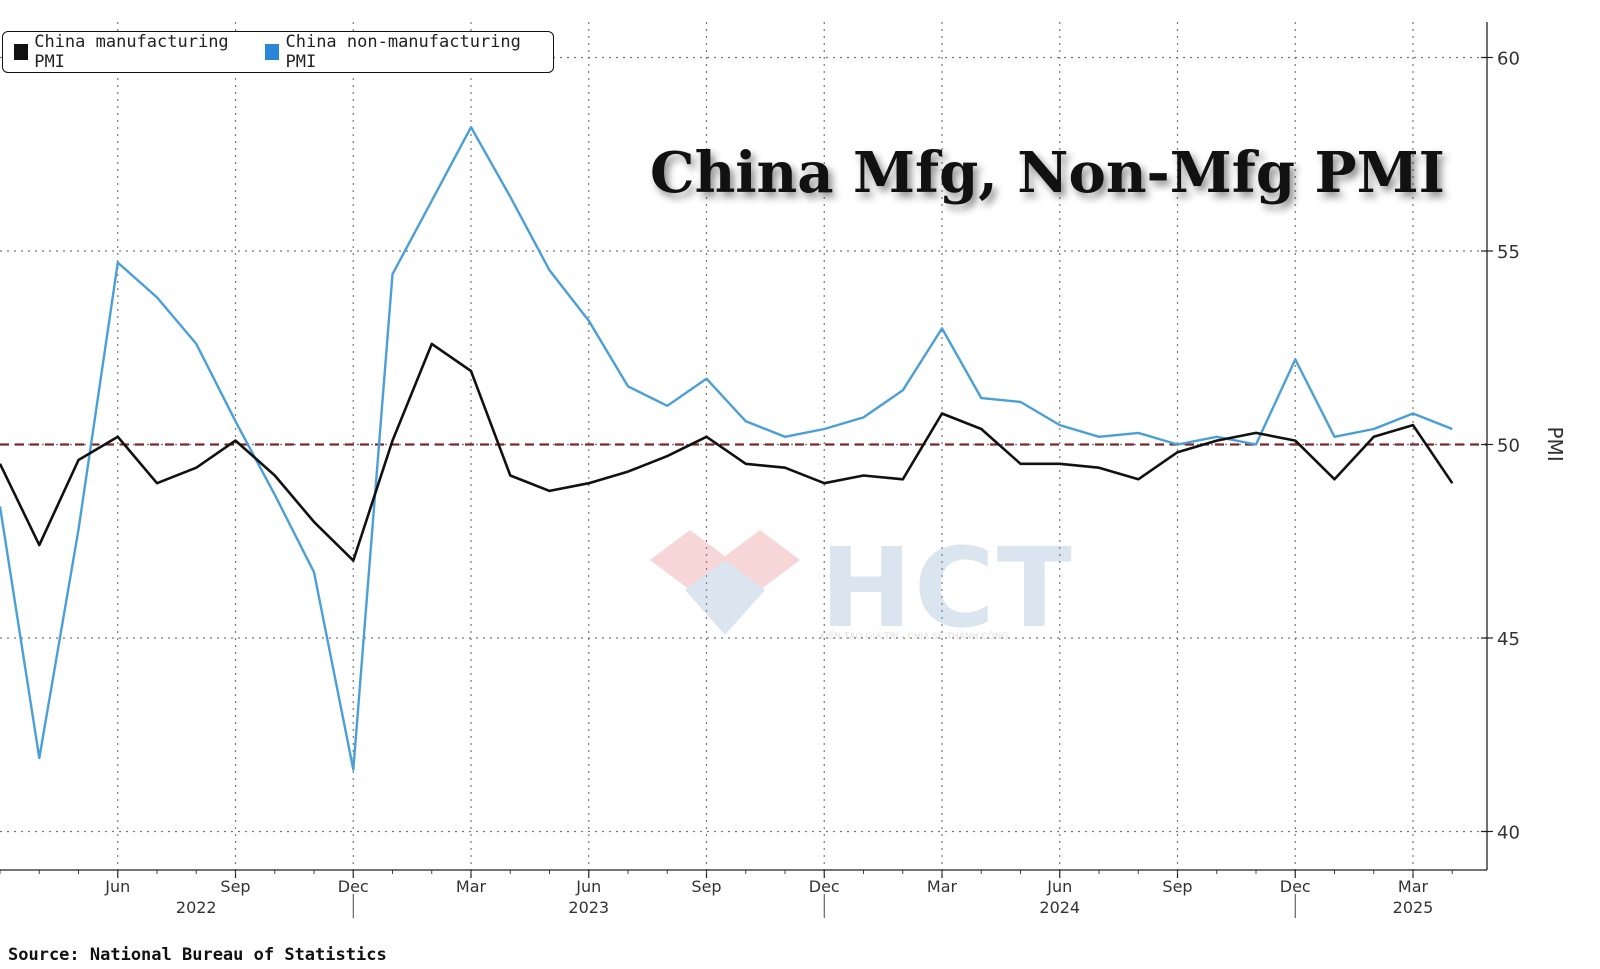  Describe the element at coordinates (403, 52) in the screenshot. I see `legend-label-non-manufacturing: China non-manufacturing PMI` at that location.